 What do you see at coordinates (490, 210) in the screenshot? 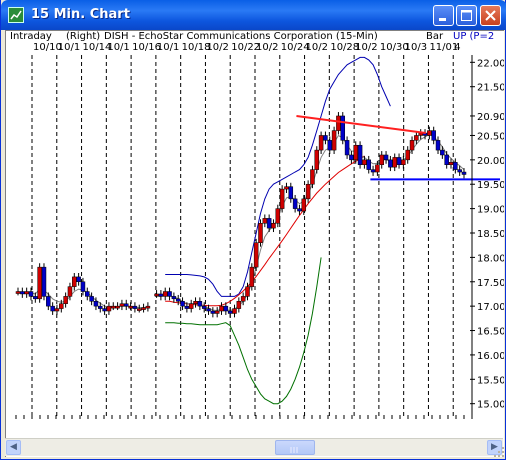
I see `y-tick-label: 19.00` at bounding box center [490, 210].